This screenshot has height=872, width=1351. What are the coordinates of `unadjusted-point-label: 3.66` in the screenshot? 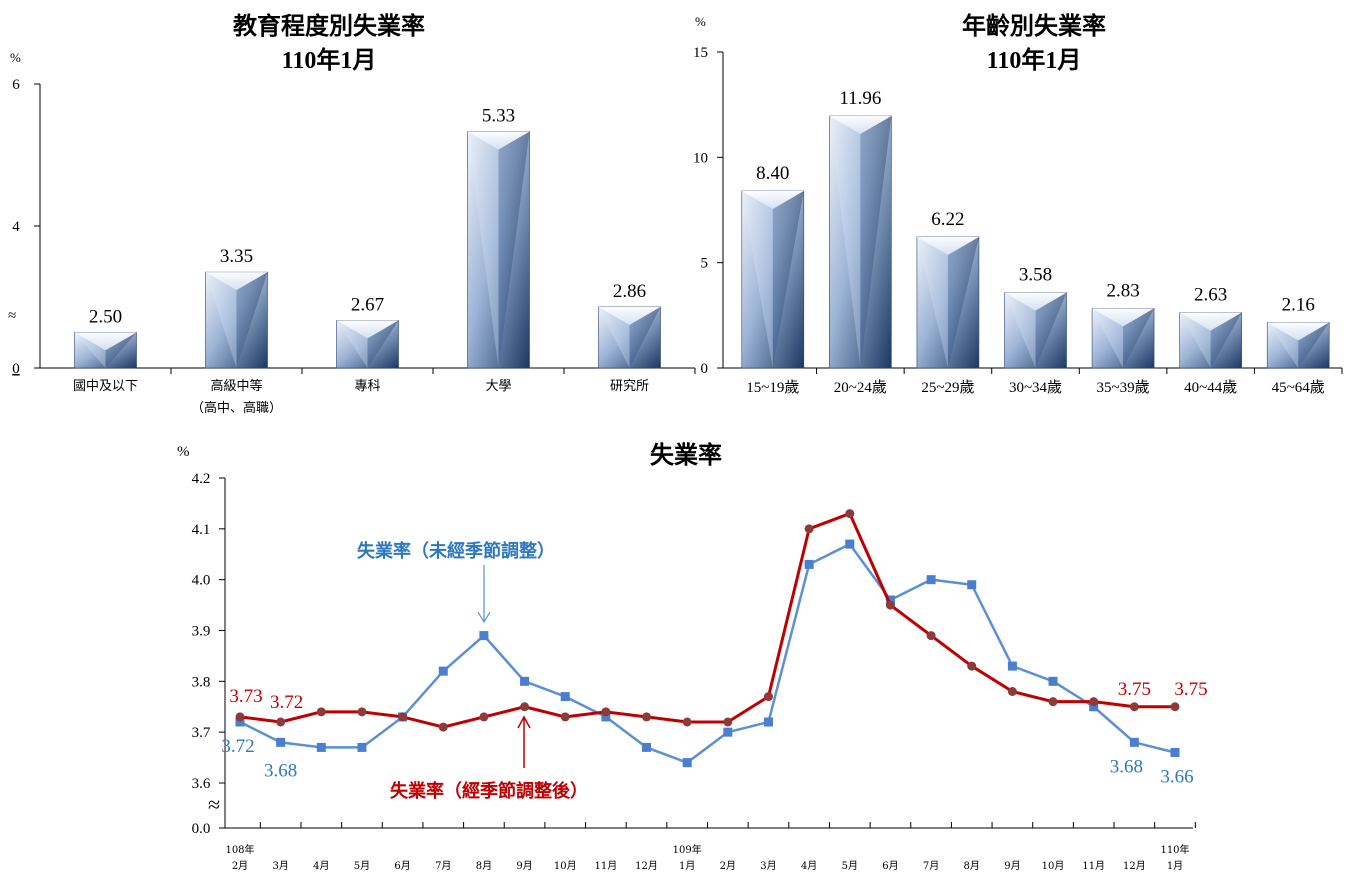 It's located at (1176, 777).